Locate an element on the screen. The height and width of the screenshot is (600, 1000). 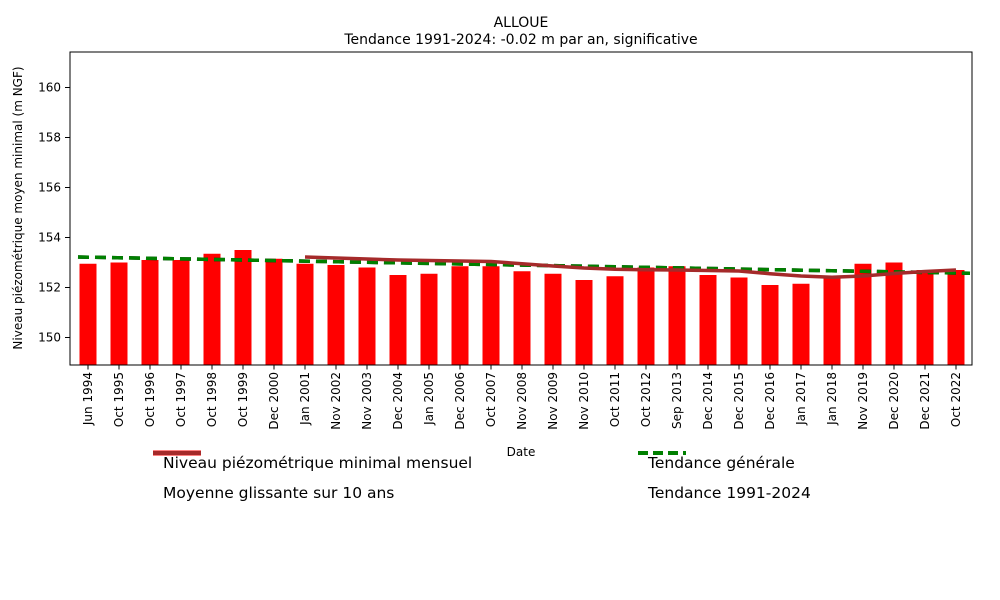
y-tick-label: 152 is located at coordinates (49, 288).